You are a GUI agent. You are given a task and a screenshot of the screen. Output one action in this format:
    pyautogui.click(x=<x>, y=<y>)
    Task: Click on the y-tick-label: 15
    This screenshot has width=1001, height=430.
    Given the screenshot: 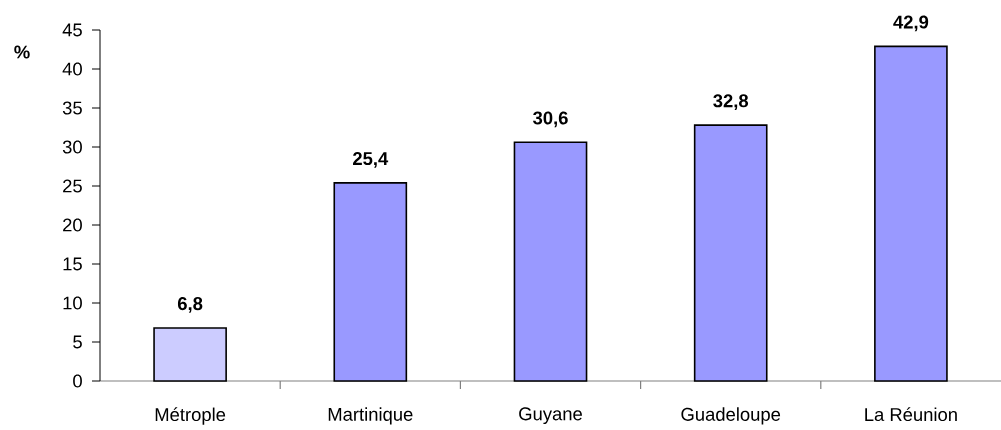 What is the action you would take?
    pyautogui.click(x=72, y=264)
    